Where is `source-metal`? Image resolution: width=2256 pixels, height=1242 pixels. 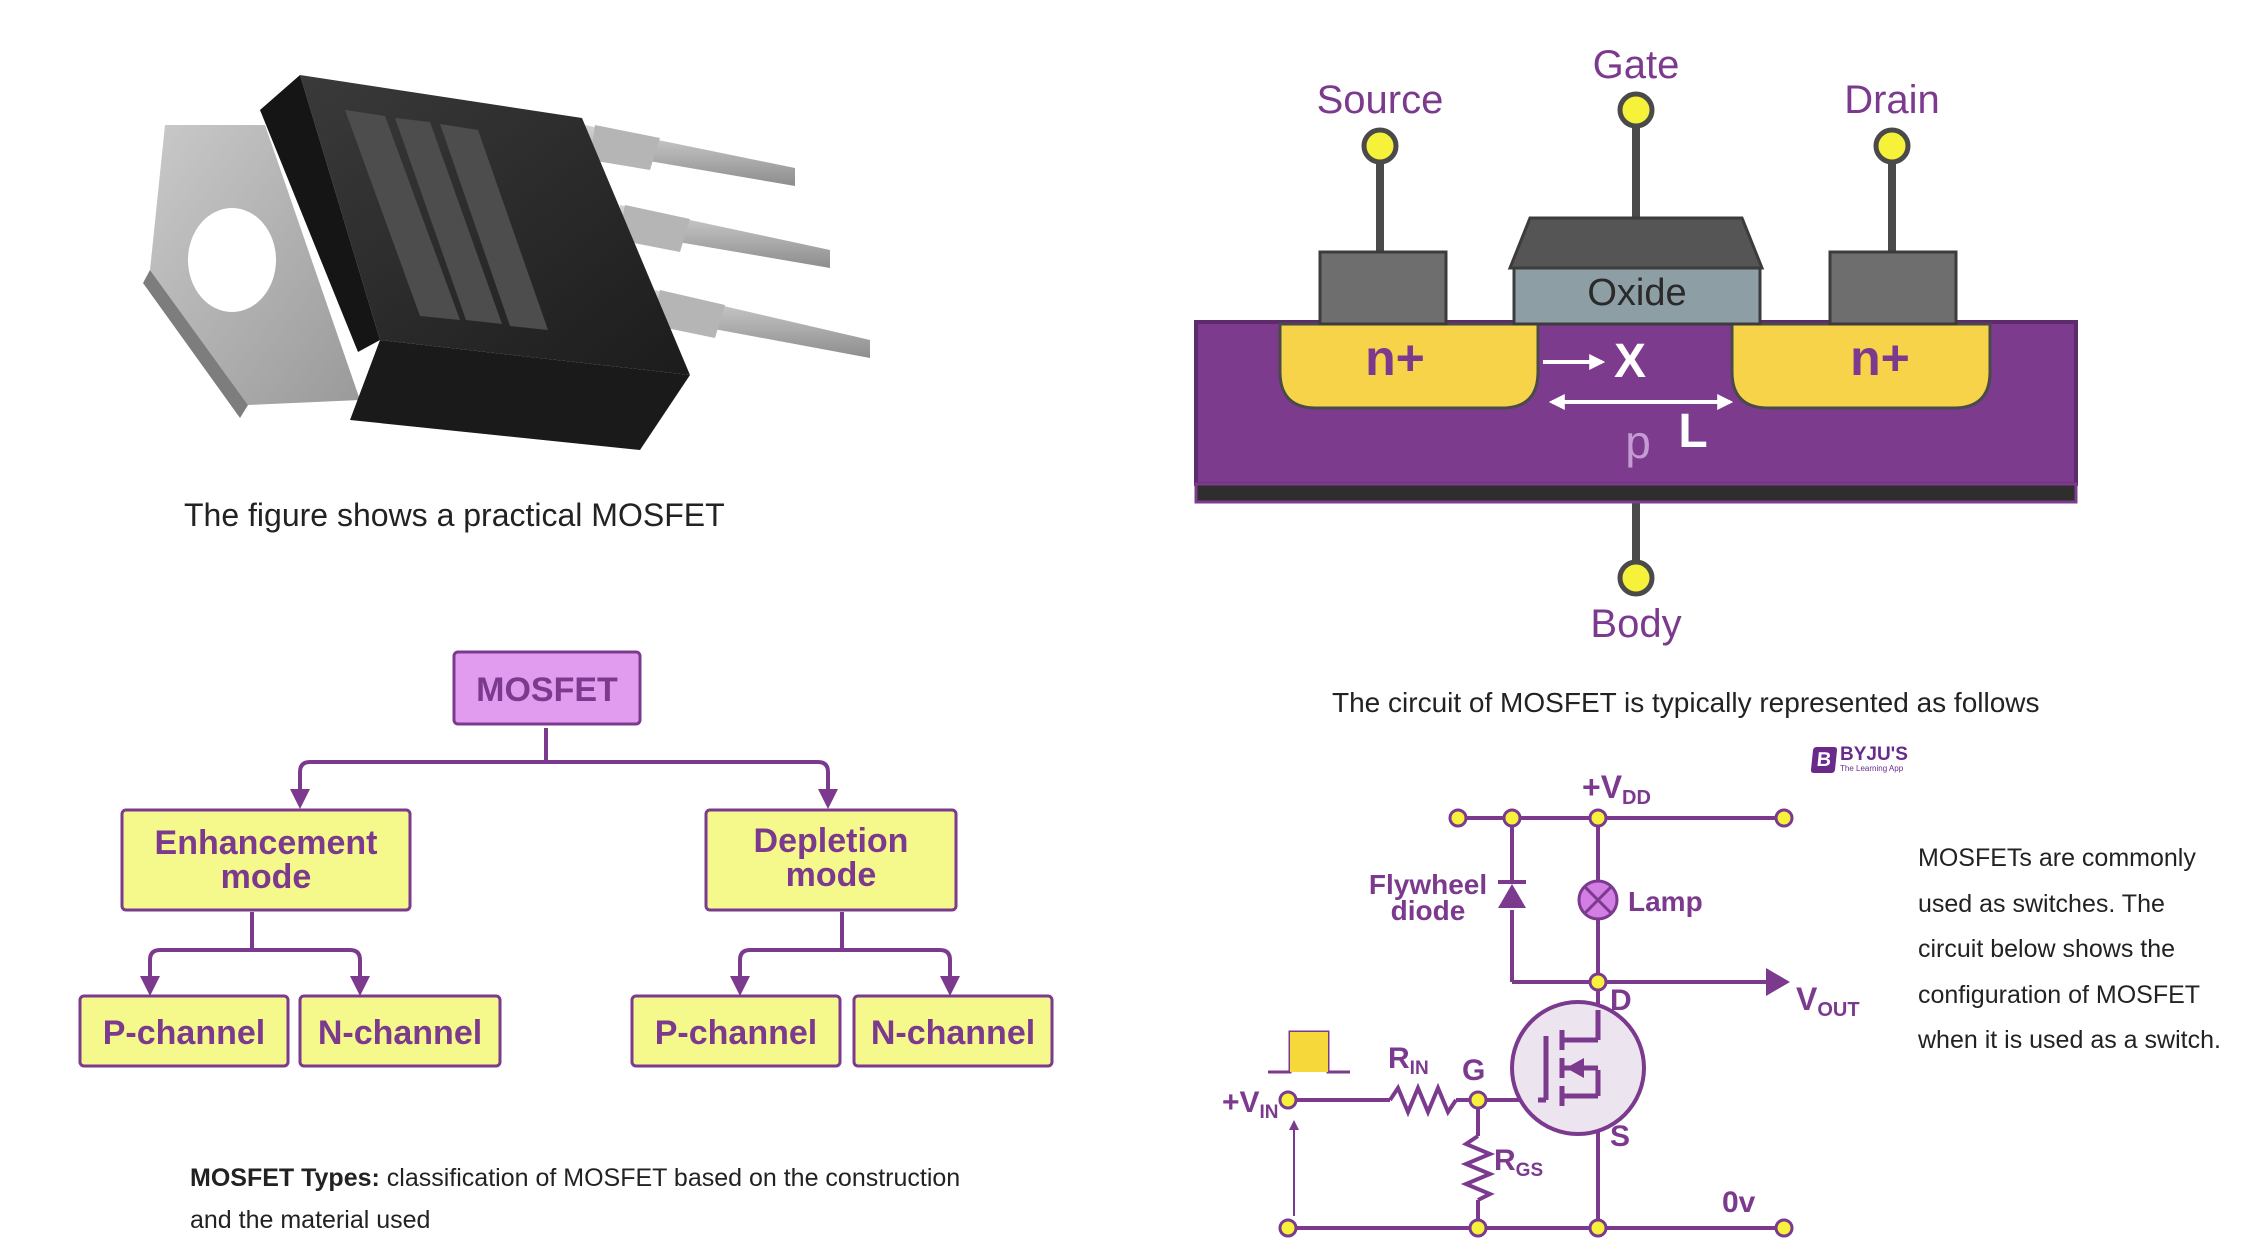 source-metal is located at coordinates (1383, 288).